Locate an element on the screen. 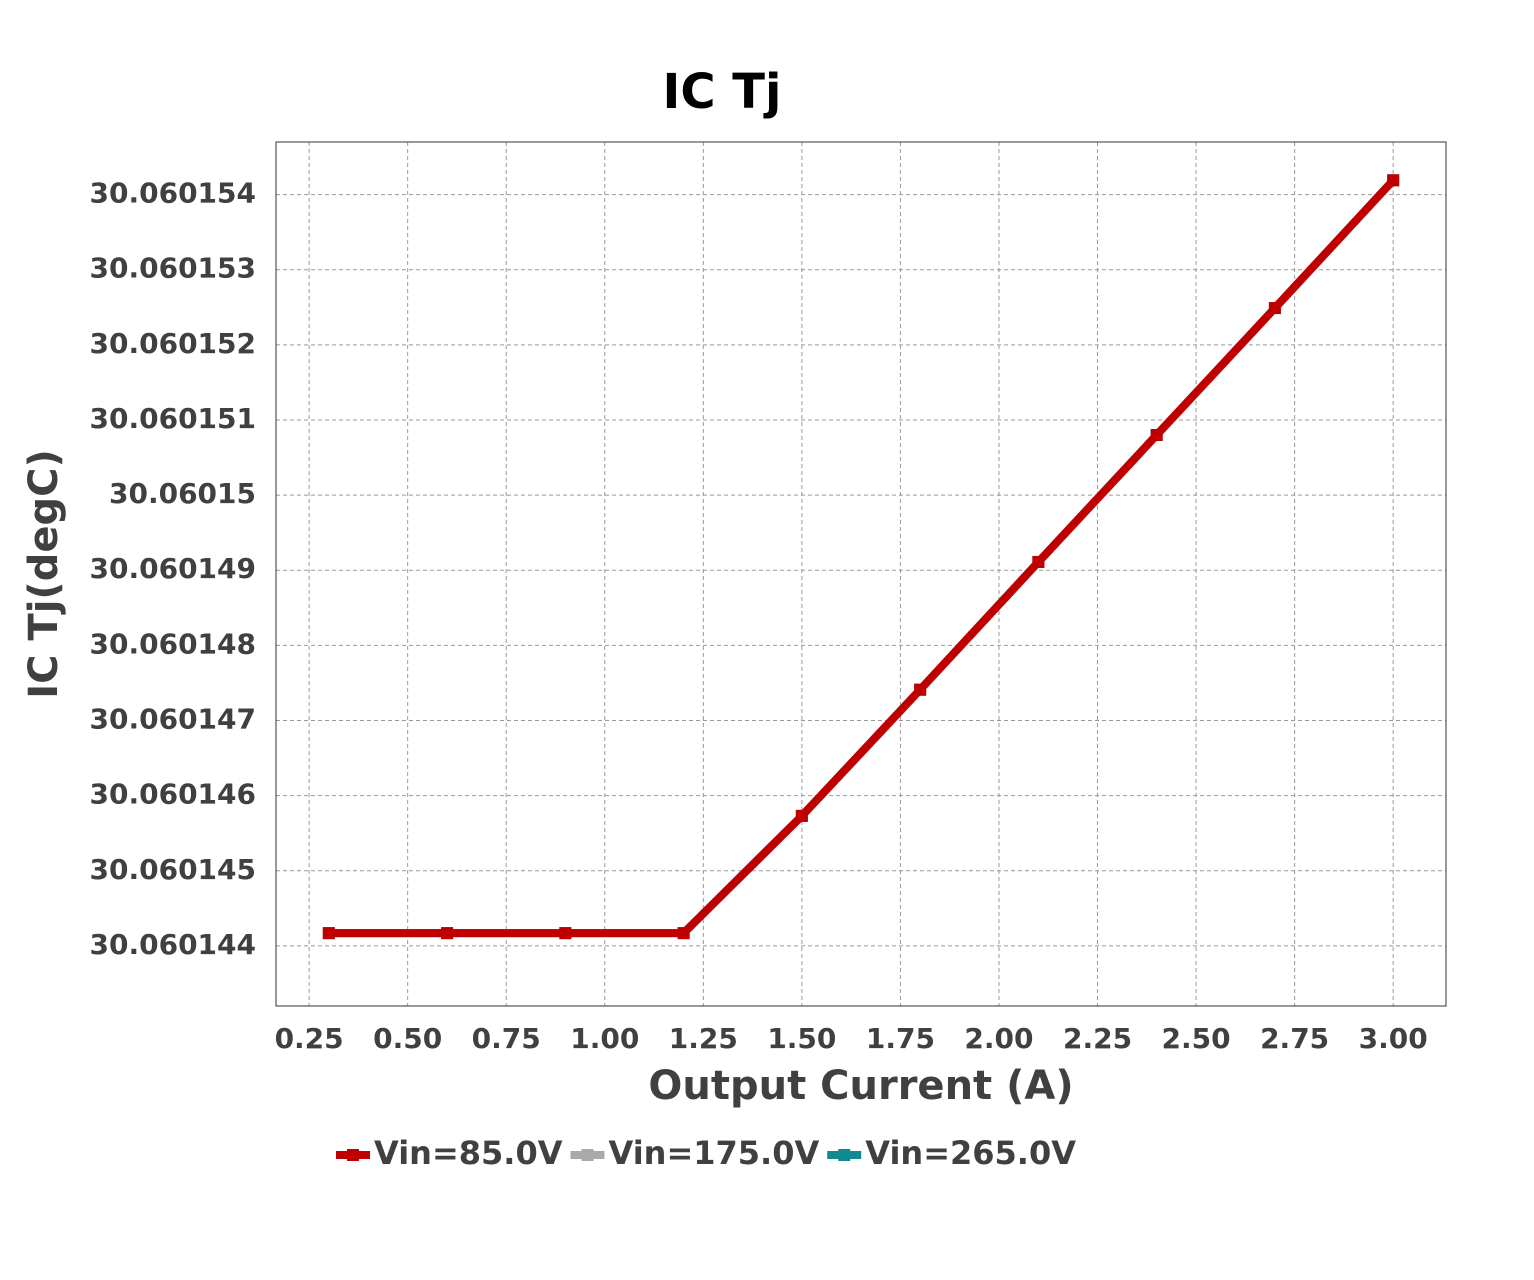 This screenshot has height=1280, width=1534. x-tick-label: 2.50 is located at coordinates (1196, 1038).